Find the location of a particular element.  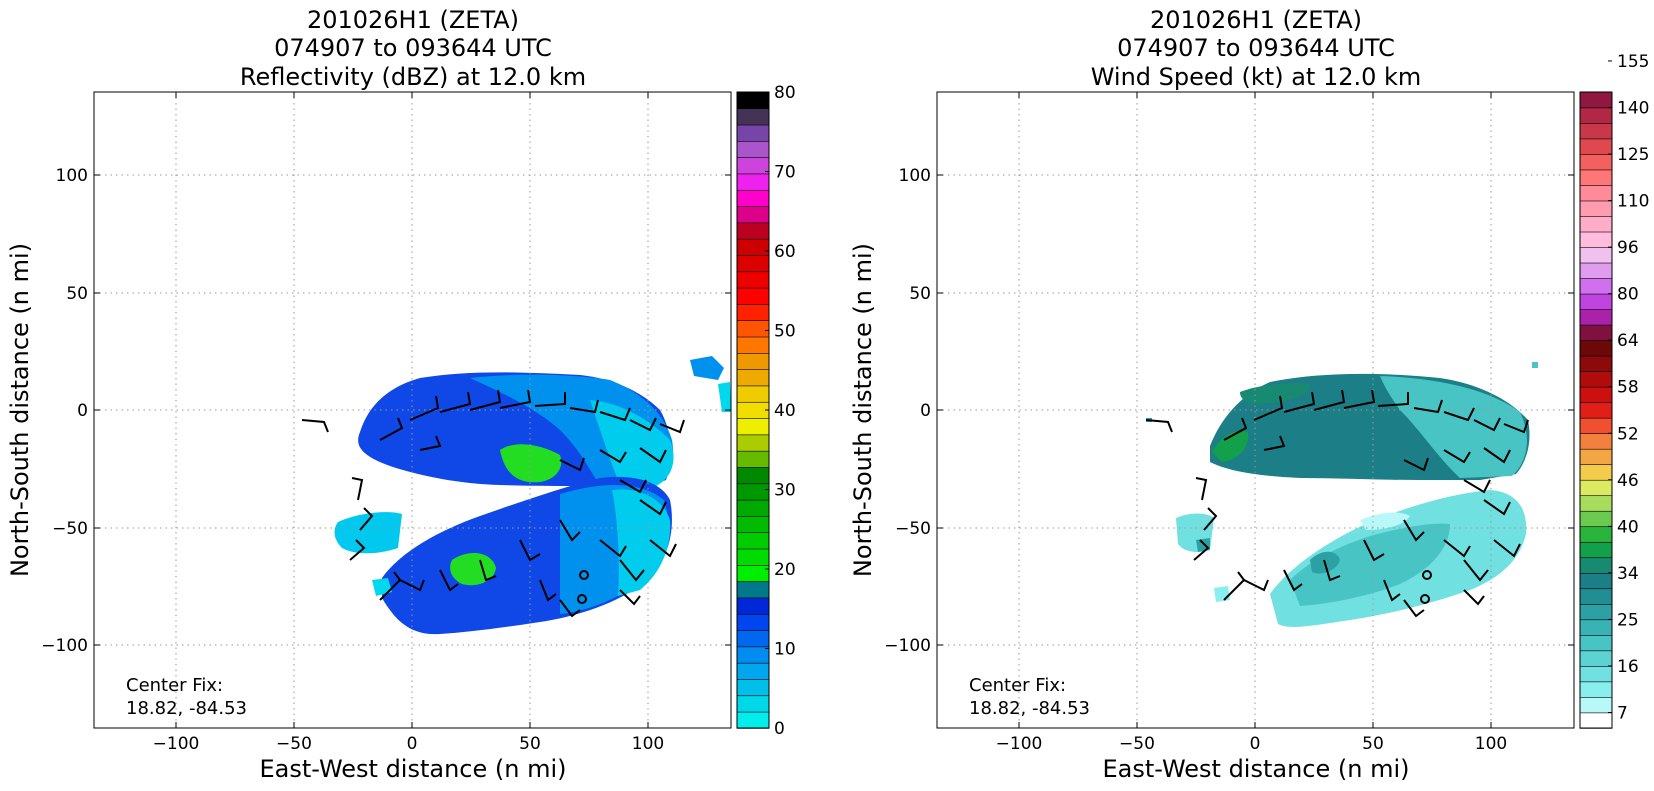

panel2-x-axis-label: East-West distance (n mi) is located at coordinates (1255, 769).